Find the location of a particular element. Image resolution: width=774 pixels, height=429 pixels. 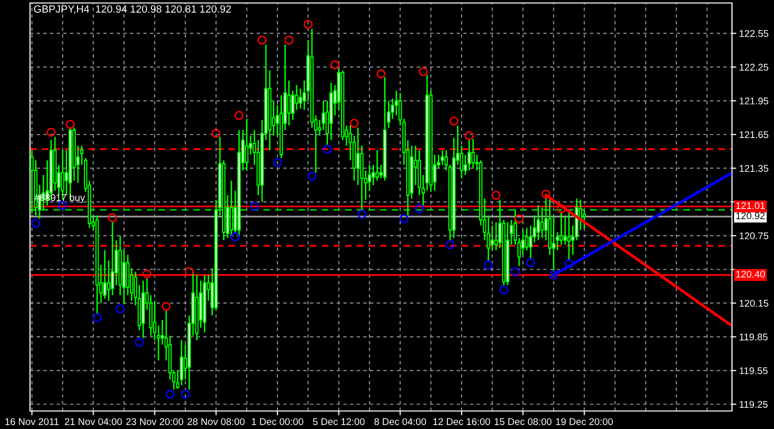

y-tick-label: 121.65 is located at coordinates (754, 134).